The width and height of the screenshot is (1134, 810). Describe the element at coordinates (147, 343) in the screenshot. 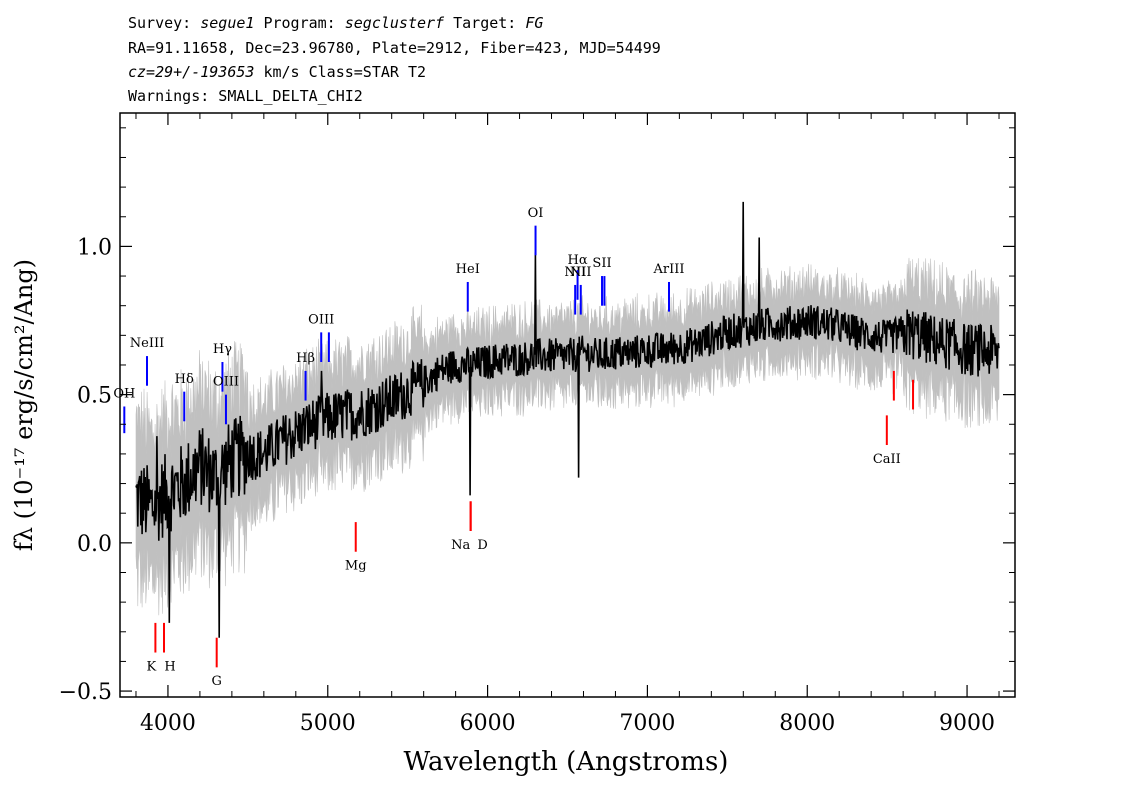

I see `line-label: NeIII` at that location.